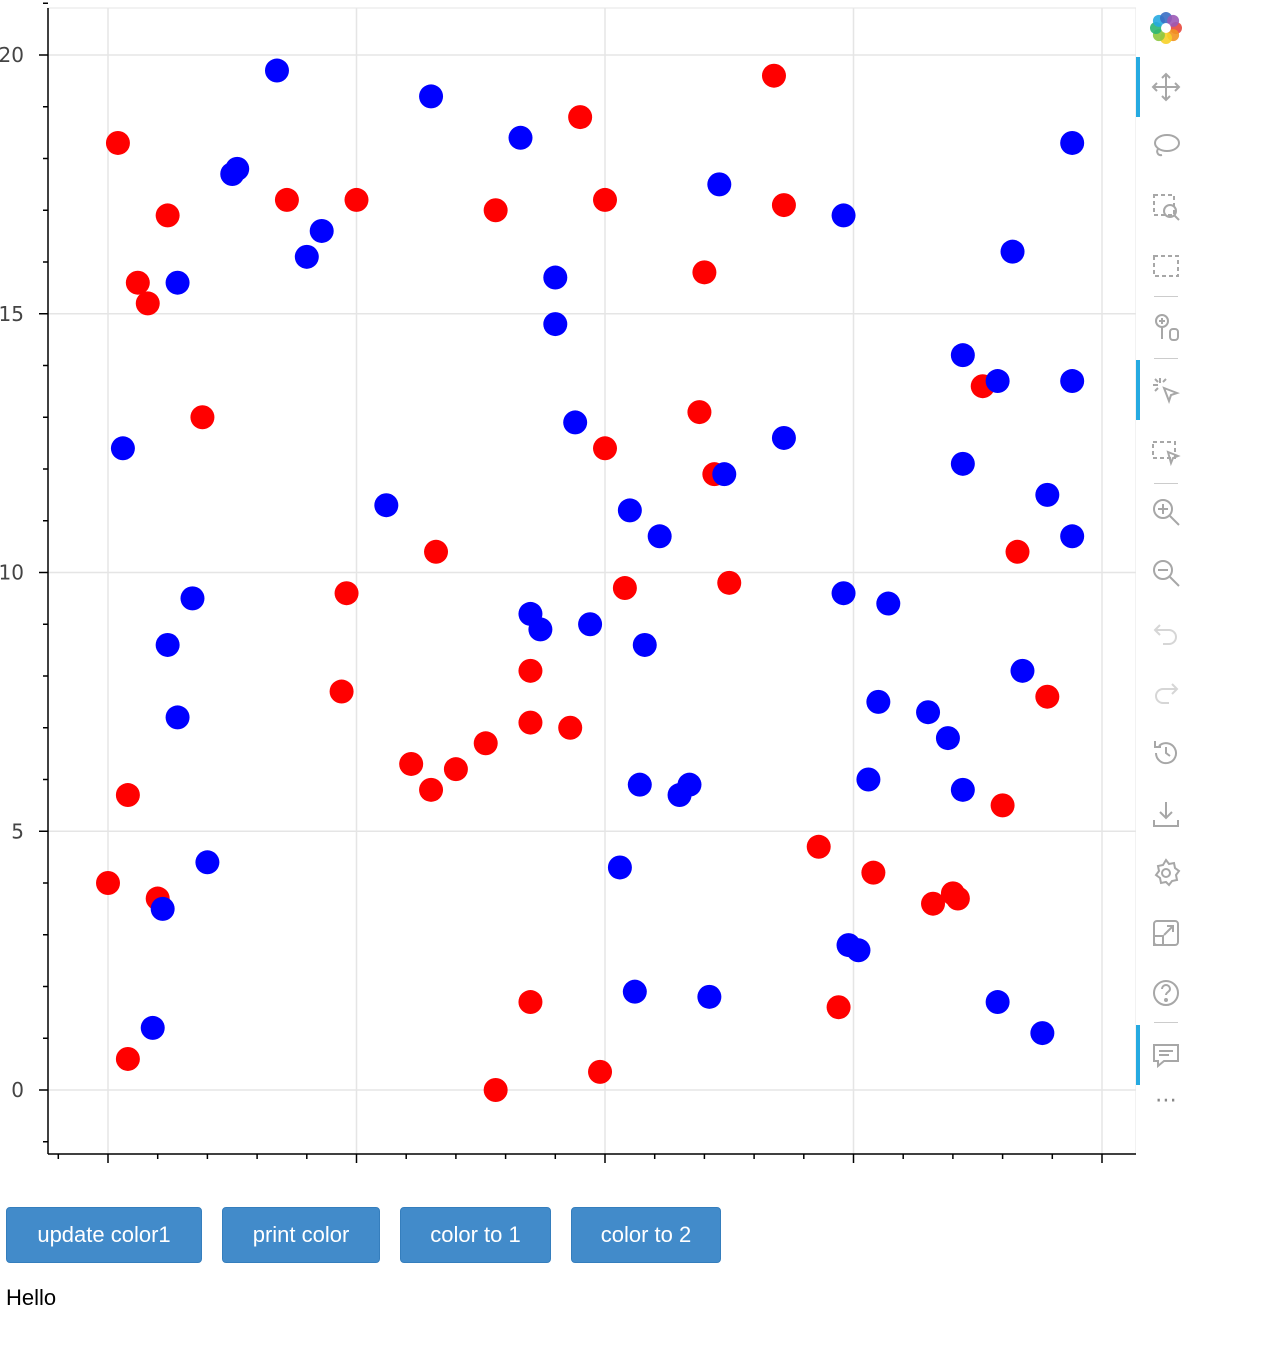  Describe the element at coordinates (1166, 633) in the screenshot. I see `undo-icon` at that location.